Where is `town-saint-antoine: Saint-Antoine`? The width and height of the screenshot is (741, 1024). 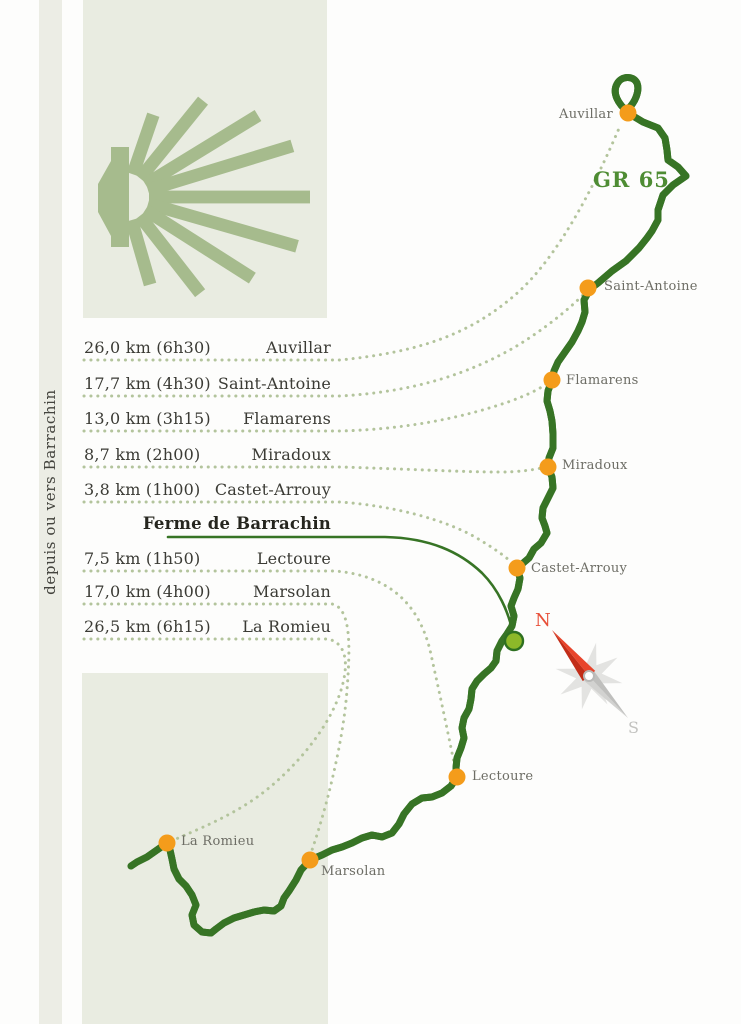 town-saint-antoine: Saint-Antoine is located at coordinates (274, 383).